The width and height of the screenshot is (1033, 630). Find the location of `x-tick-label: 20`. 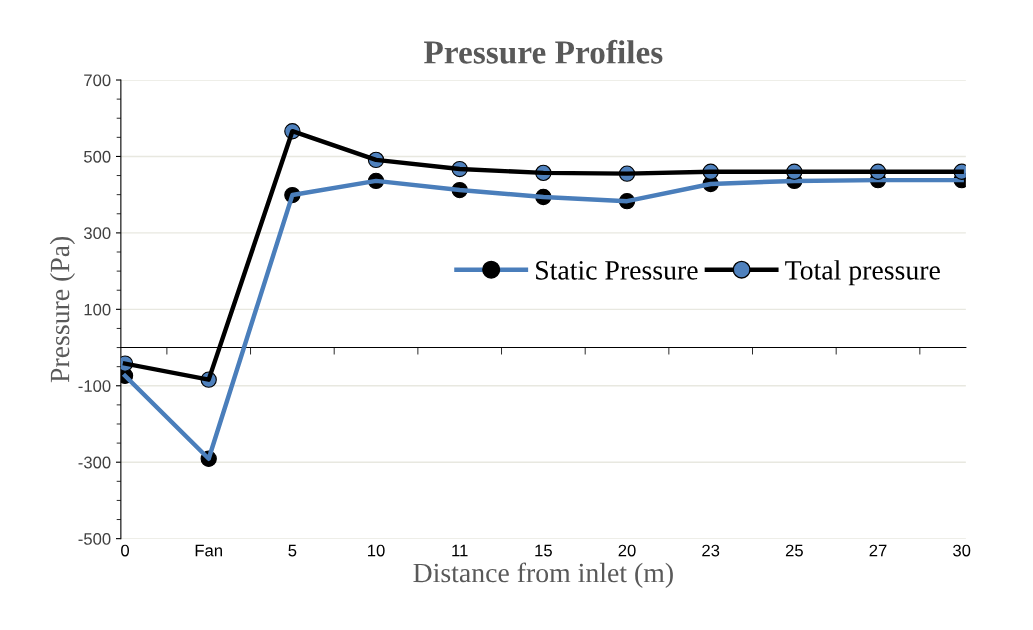

x-tick-label: 20 is located at coordinates (627, 550).